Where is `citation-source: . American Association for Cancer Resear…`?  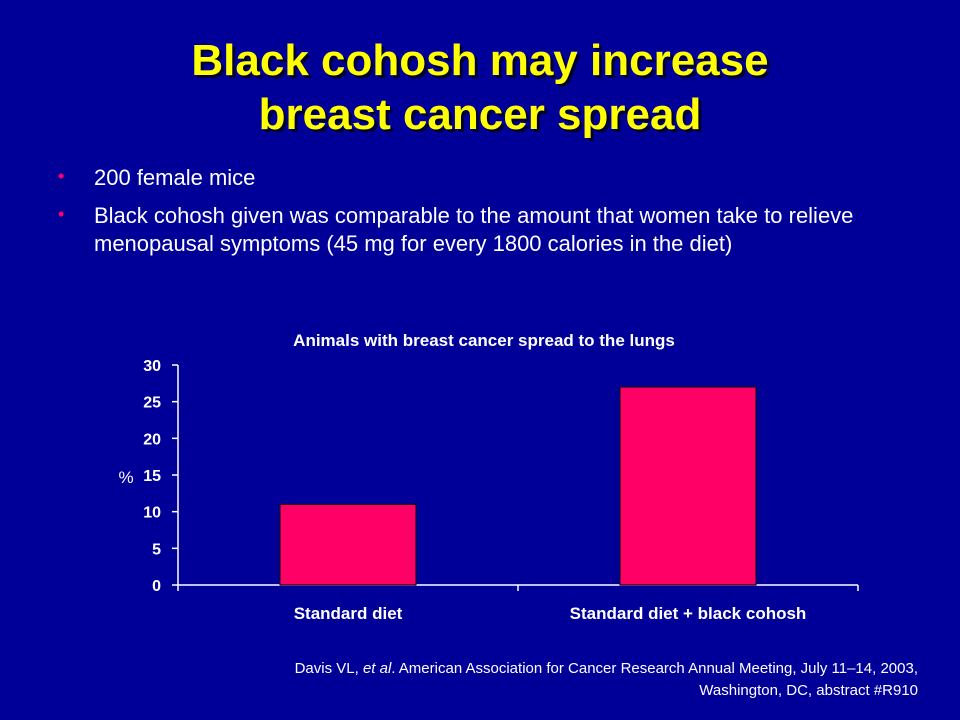
citation-source: . American Association for Cancer Resear… is located at coordinates (654, 668).